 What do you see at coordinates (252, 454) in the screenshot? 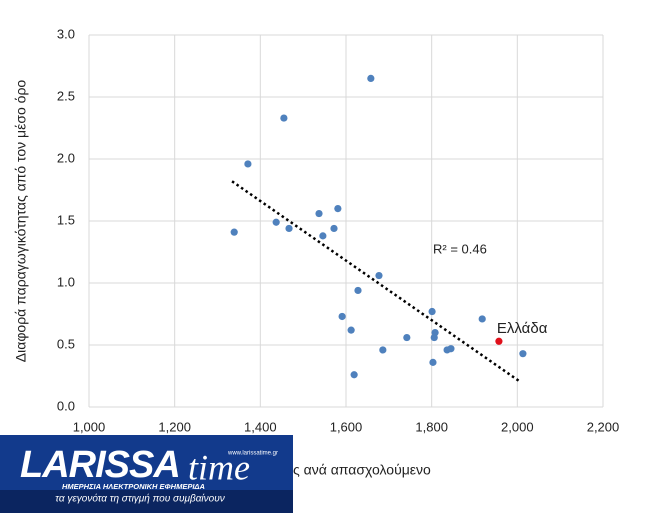
I see `logo-url: www.larissatime.gr` at bounding box center [252, 454].